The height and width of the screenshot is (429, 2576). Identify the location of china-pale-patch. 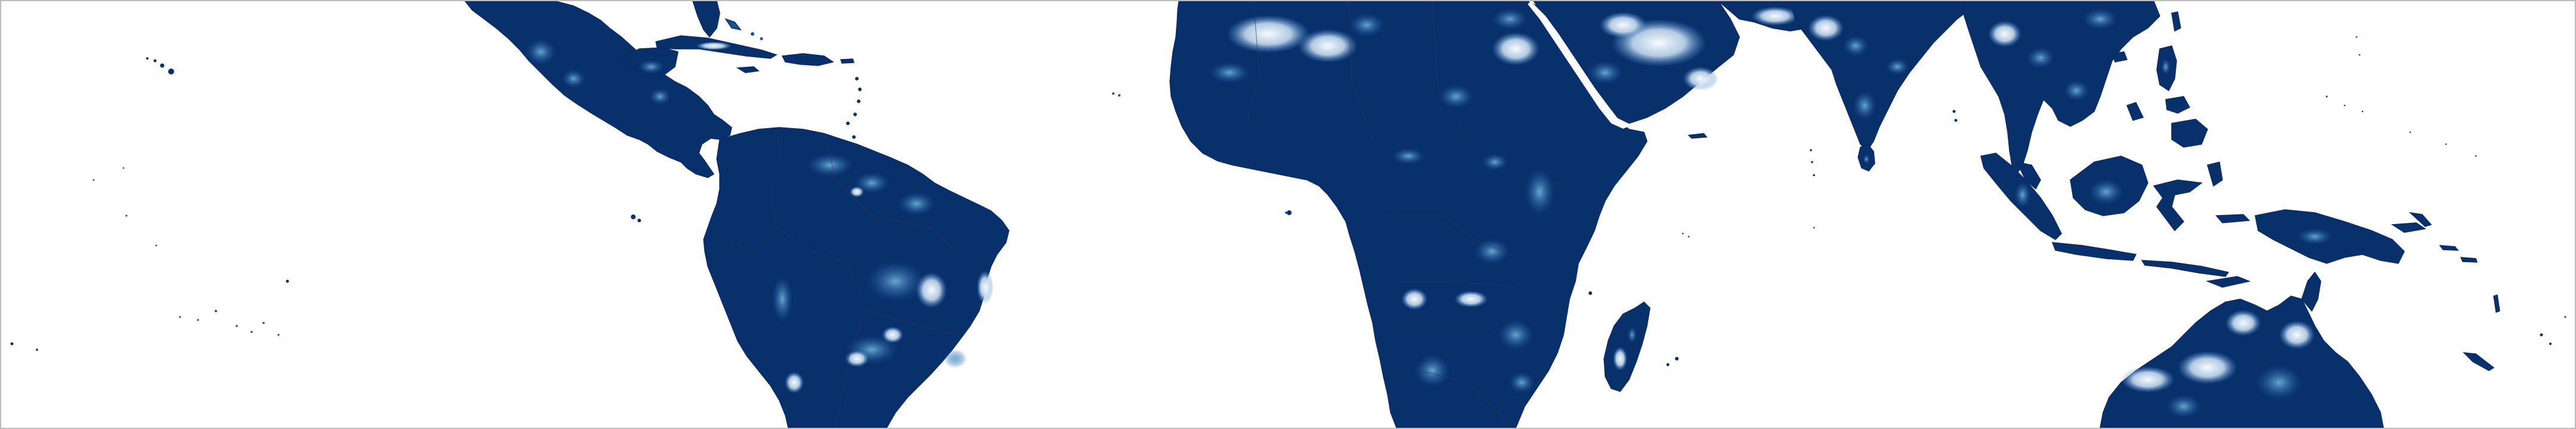
(2100, 19).